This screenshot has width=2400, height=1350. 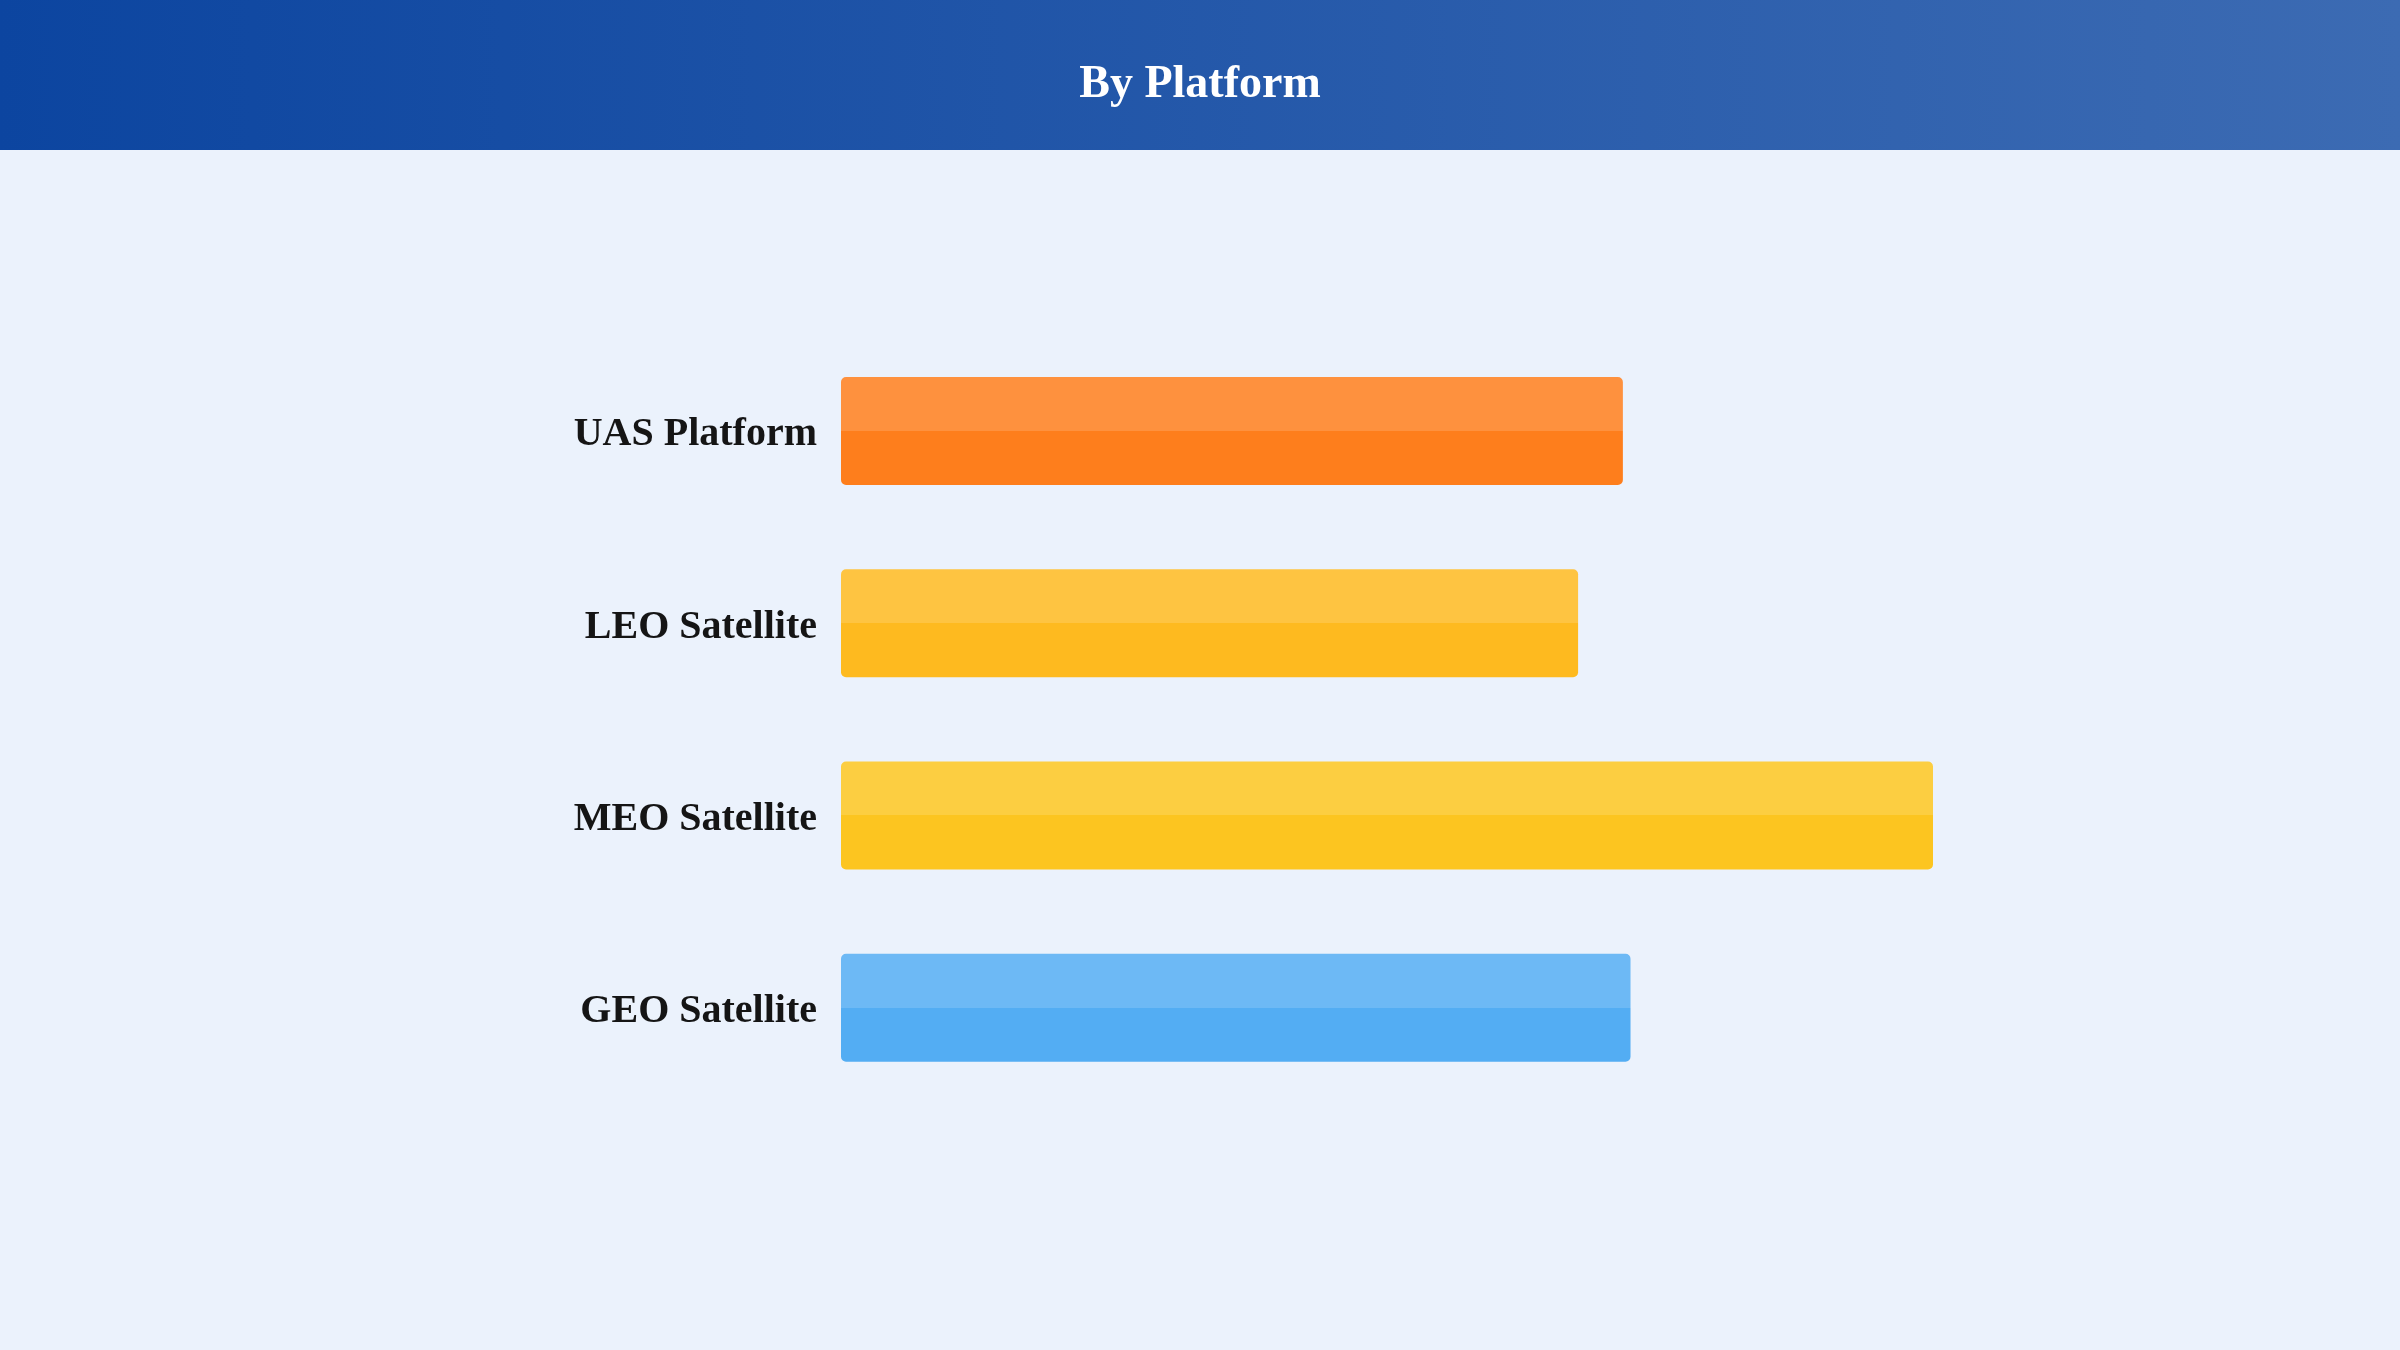 What do you see at coordinates (695, 816) in the screenshot?
I see `y-tick-label: MEO Satellite` at bounding box center [695, 816].